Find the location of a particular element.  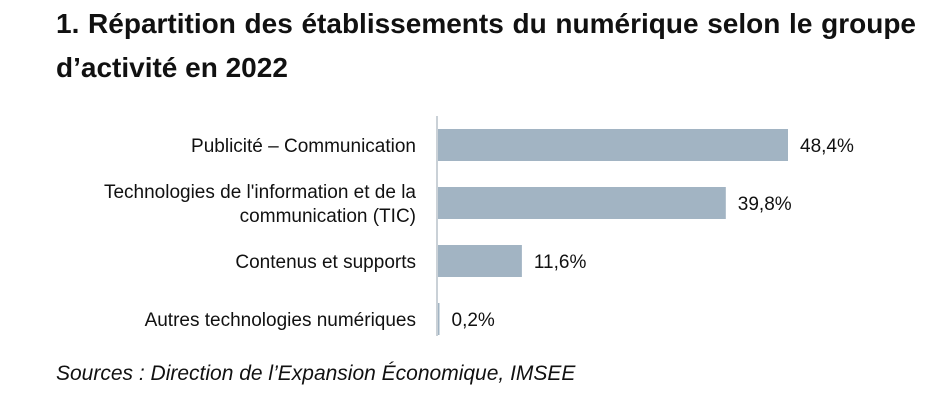

category-label-3: Autres technologies numériques is located at coordinates (280, 320).